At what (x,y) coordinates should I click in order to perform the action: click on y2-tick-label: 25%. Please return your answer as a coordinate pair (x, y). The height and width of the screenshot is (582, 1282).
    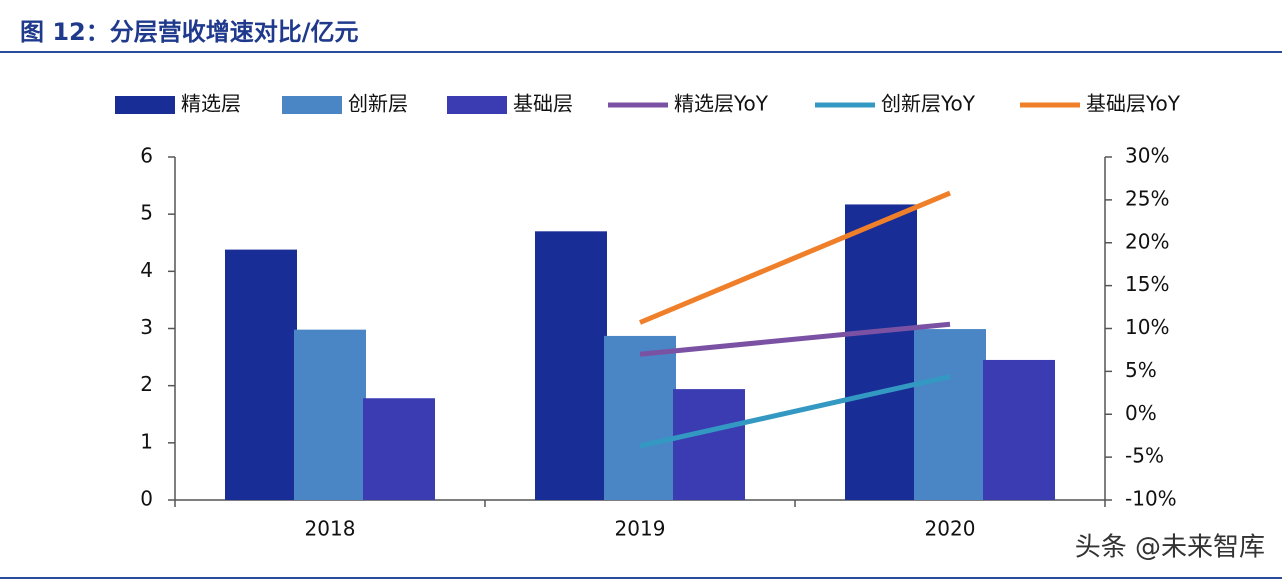
    Looking at the image, I should click on (1147, 198).